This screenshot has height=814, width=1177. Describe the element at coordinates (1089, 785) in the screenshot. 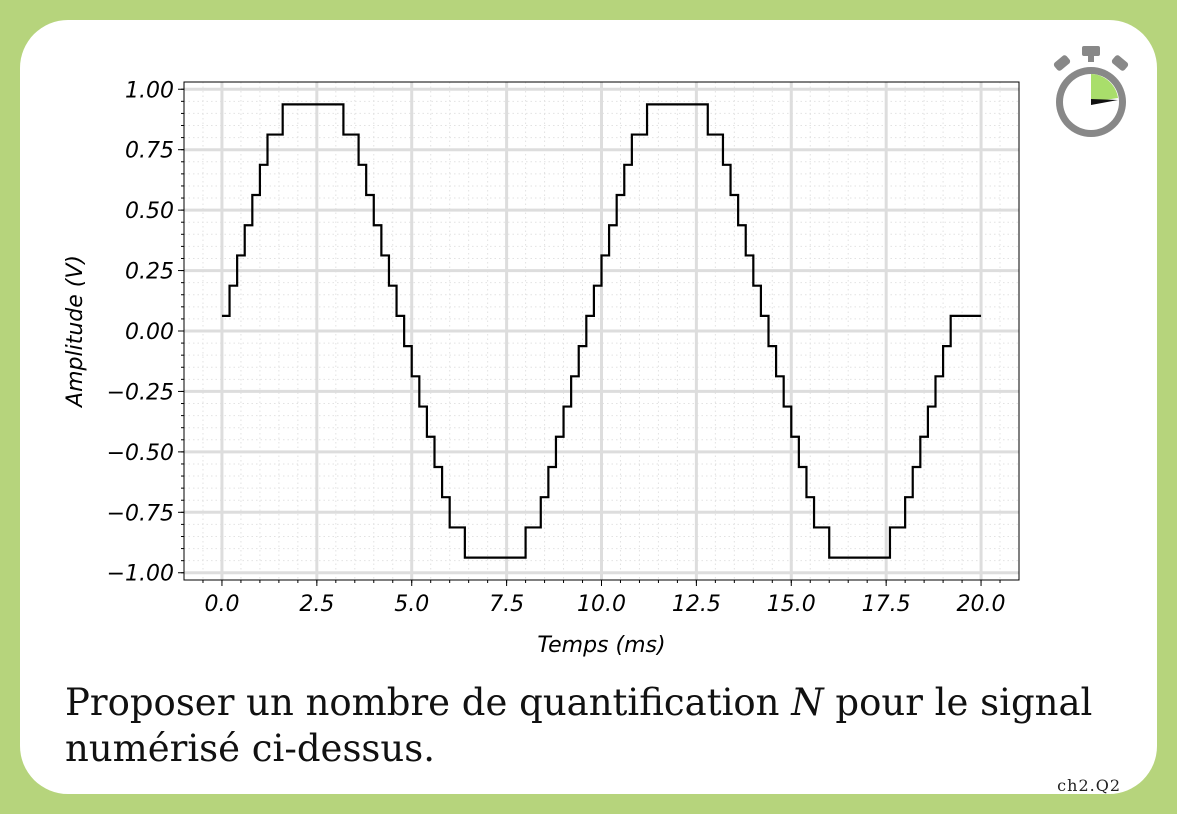

I see `card-code: ch2.Q2` at that location.